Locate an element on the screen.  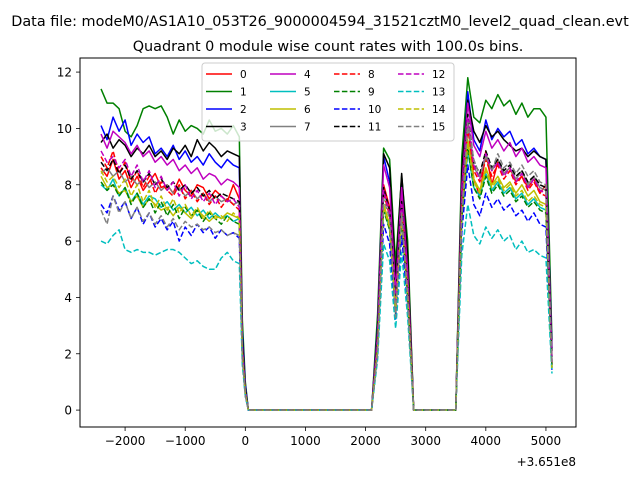
legend-label-2: 2 is located at coordinates (243, 110).